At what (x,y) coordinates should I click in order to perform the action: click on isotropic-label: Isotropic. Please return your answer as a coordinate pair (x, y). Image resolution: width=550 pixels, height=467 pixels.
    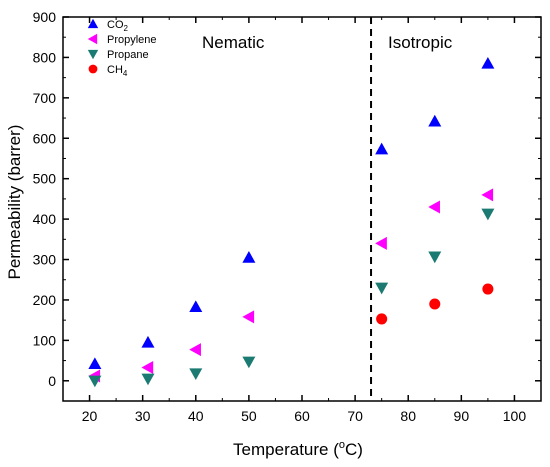
    Looking at the image, I should click on (420, 42).